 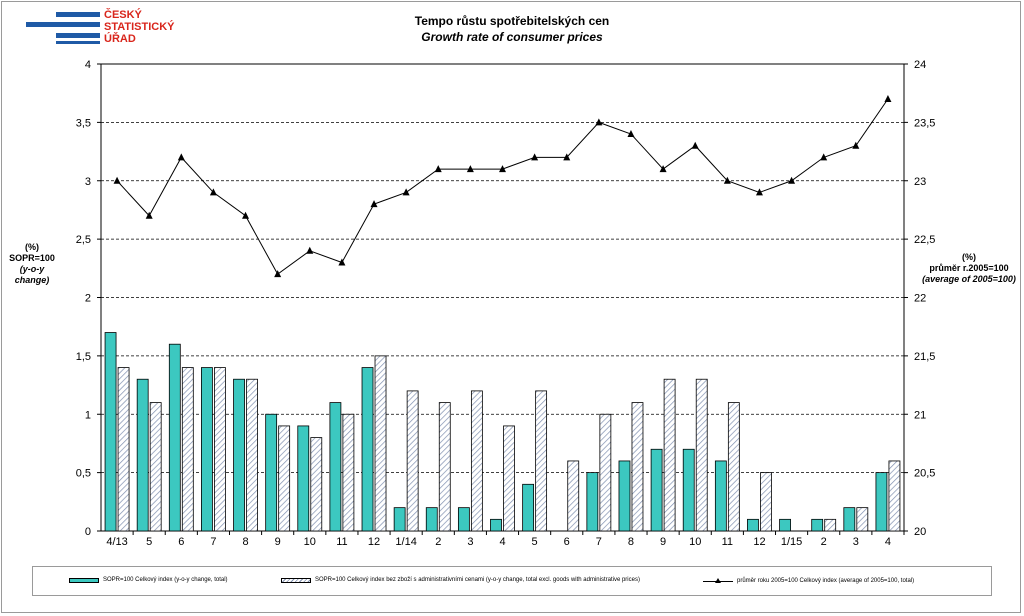 What do you see at coordinates (88, 532) in the screenshot?
I see `left-tick-label: 0` at bounding box center [88, 532].